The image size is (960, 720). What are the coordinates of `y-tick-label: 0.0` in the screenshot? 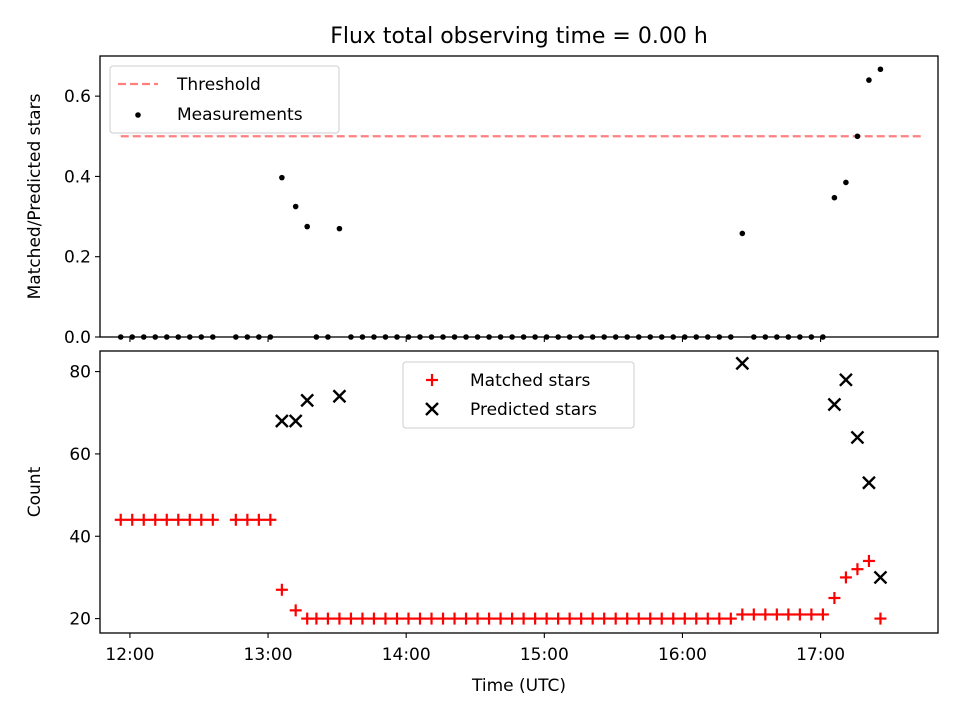 It's located at (77, 338).